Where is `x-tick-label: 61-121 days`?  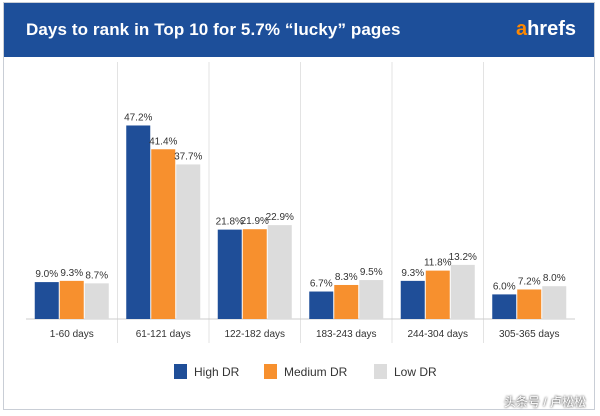 x-tick-label: 61-121 days is located at coordinates (163, 334).